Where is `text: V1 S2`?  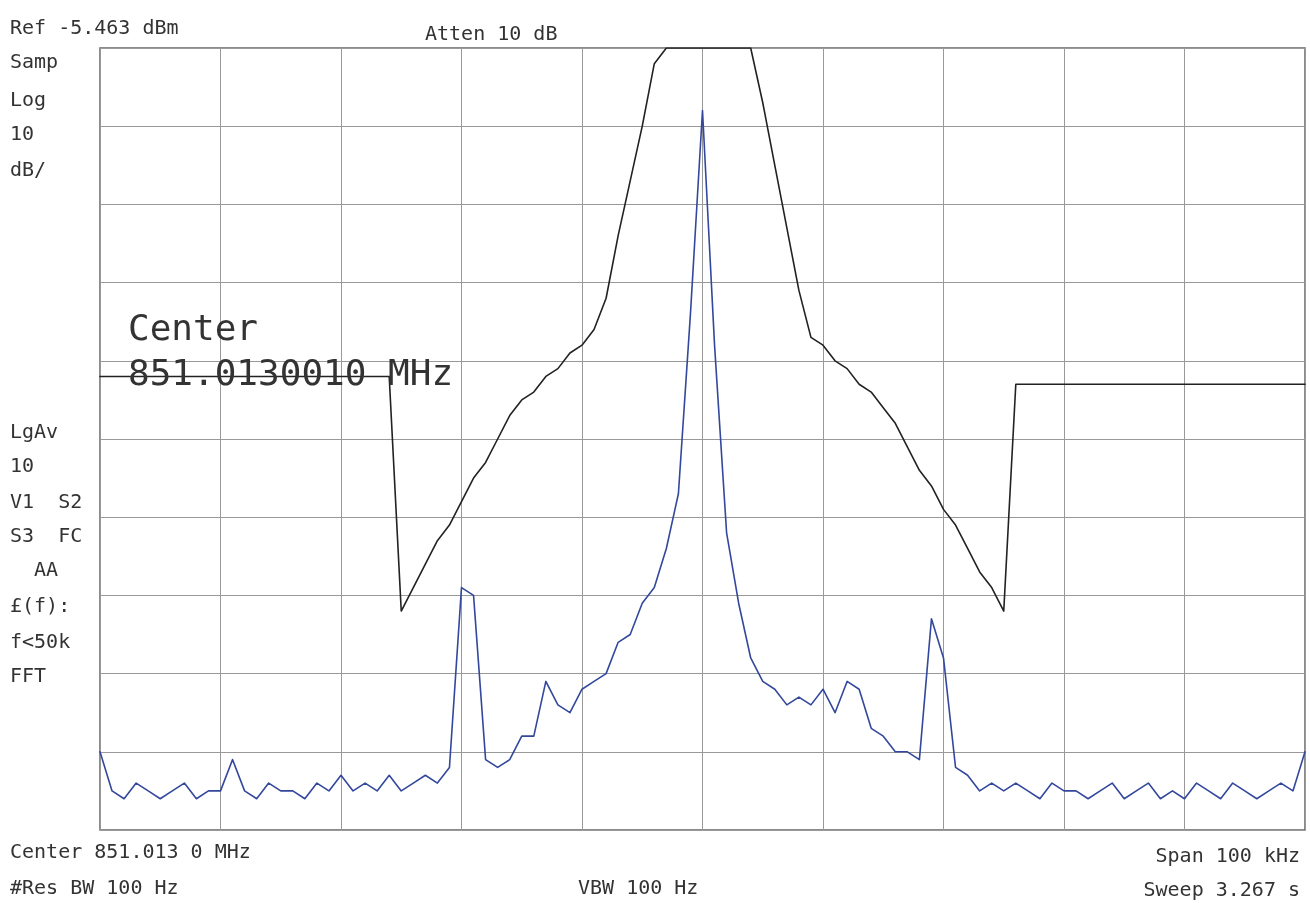
text: V1 S2 is located at coordinates (46, 500).